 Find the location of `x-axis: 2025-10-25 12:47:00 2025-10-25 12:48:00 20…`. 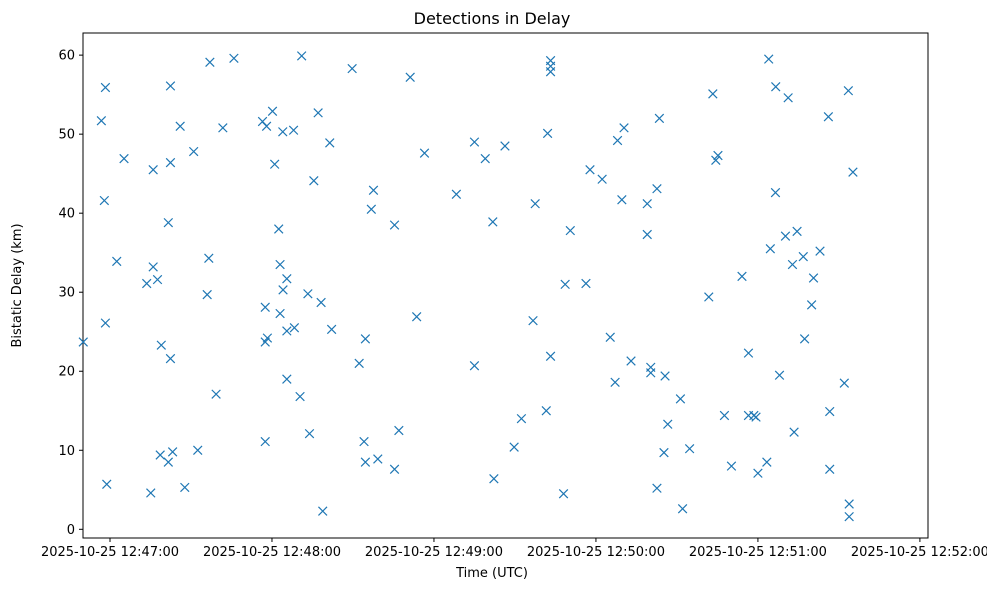

x-axis: 2025-10-25 12:47:00 2025-10-25 12:48:00 20… is located at coordinates (514, 549).